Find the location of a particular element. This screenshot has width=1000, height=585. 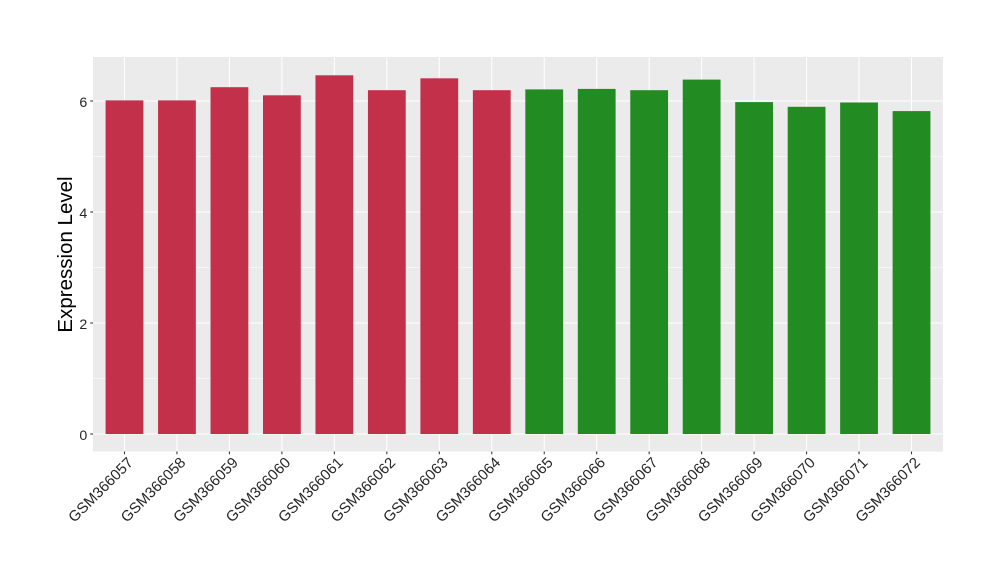

svg-text: 0 is located at coordinates (83, 436).